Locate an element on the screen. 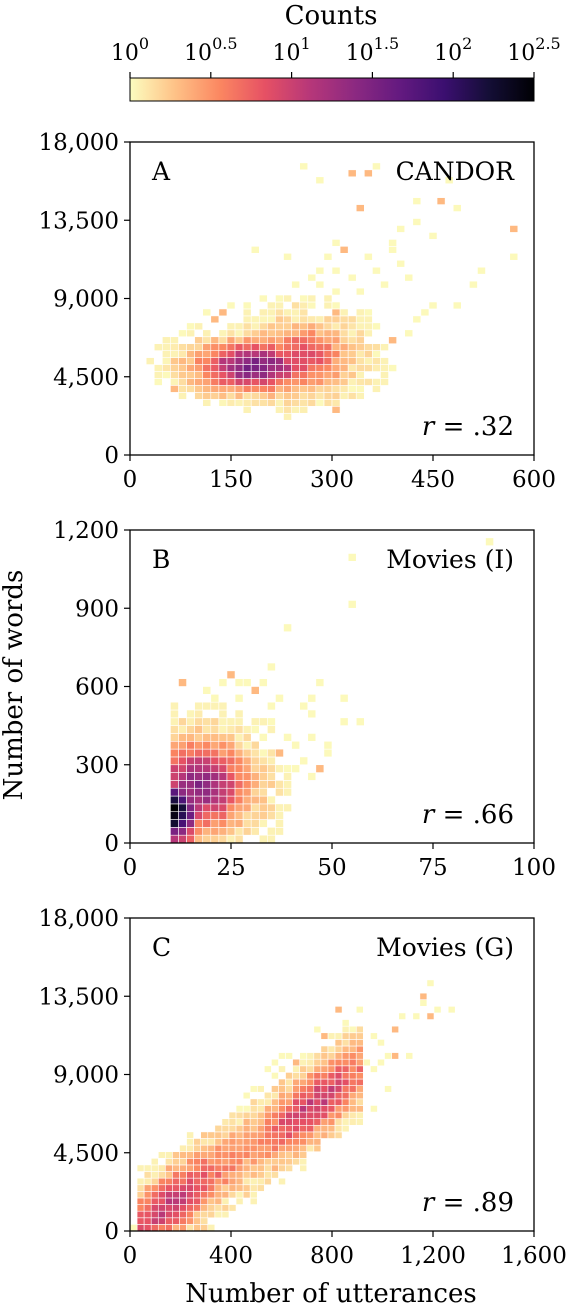  x-tick-label: 75 is located at coordinates (432, 868).